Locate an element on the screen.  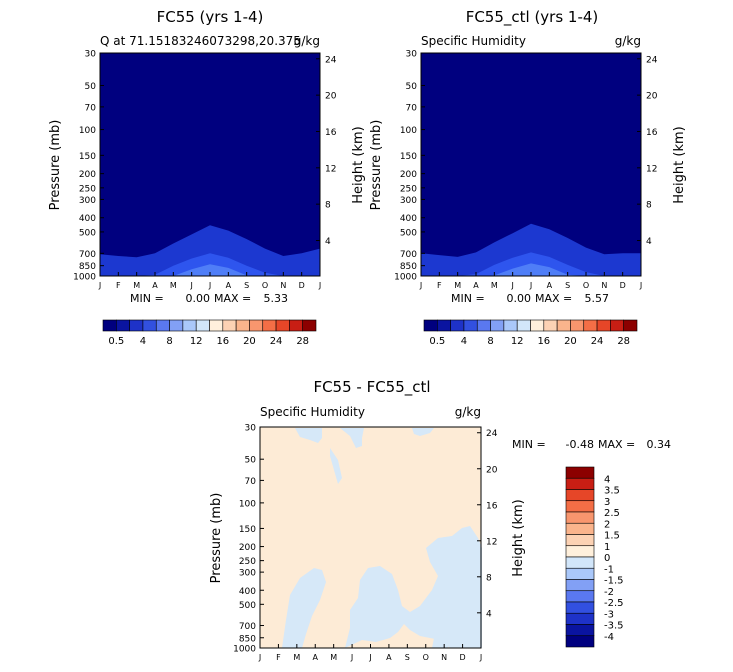
x-tick-label: D is located at coordinates (623, 285).